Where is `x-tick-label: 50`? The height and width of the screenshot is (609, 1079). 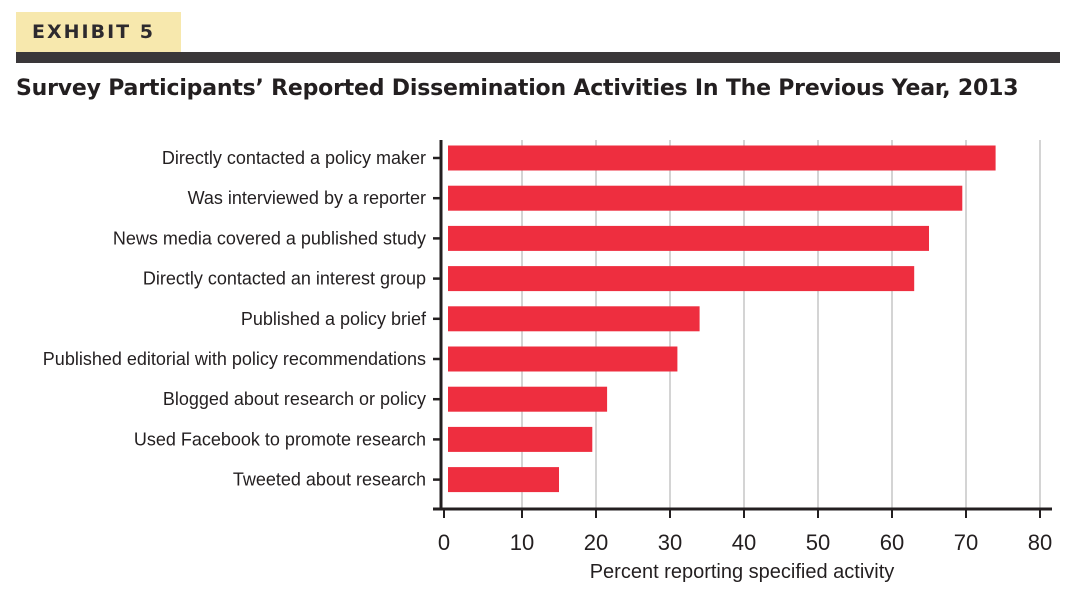 x-tick-label: 50 is located at coordinates (818, 542).